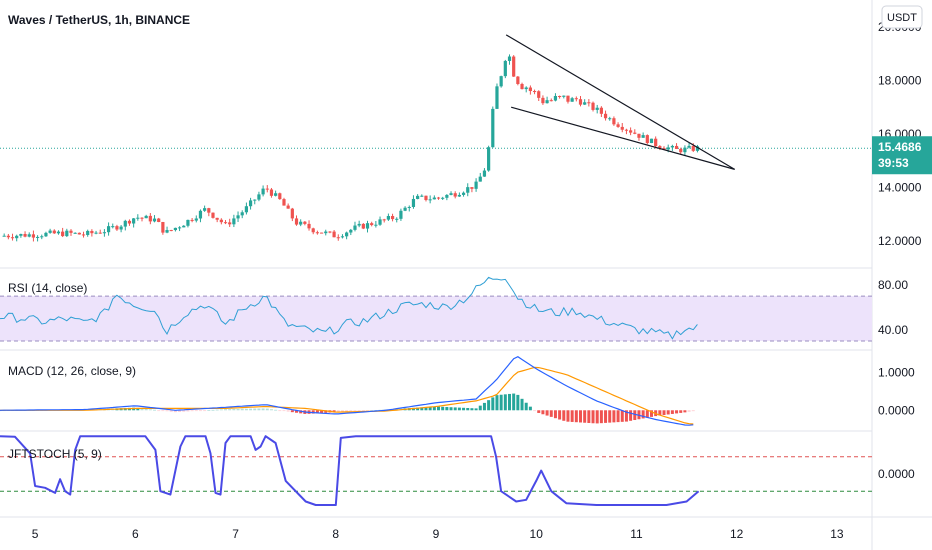 This screenshot has width=932, height=550. What do you see at coordinates (900, 147) in the screenshot?
I see `last-price-value: 15.4686` at bounding box center [900, 147].